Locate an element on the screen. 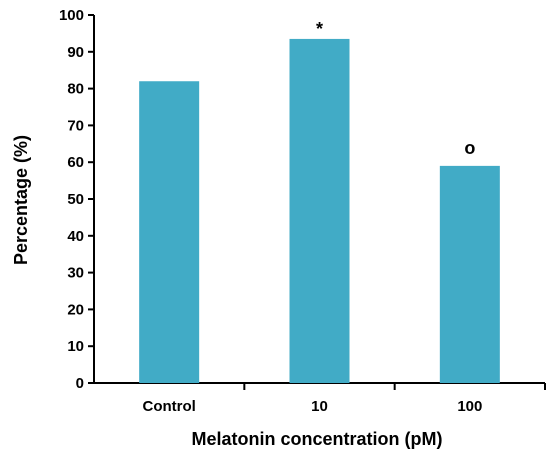  y-tick-label: 70 is located at coordinates (75, 125).